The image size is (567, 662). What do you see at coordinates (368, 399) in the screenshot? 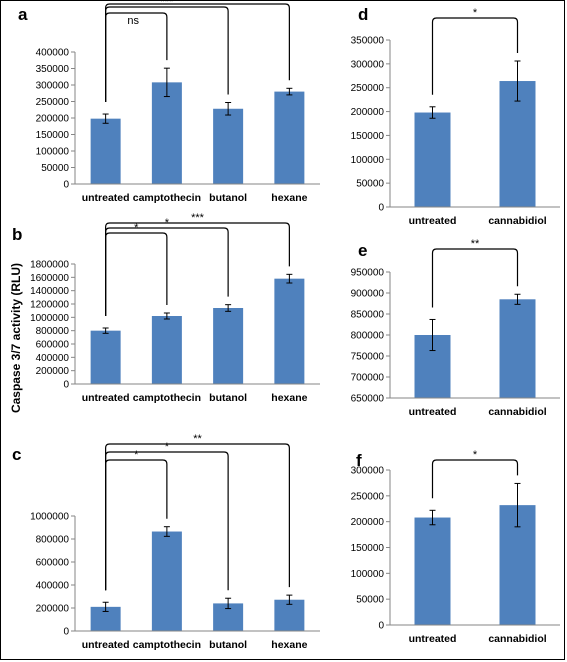
I see `y-tick-label: 650000` at bounding box center [368, 399].